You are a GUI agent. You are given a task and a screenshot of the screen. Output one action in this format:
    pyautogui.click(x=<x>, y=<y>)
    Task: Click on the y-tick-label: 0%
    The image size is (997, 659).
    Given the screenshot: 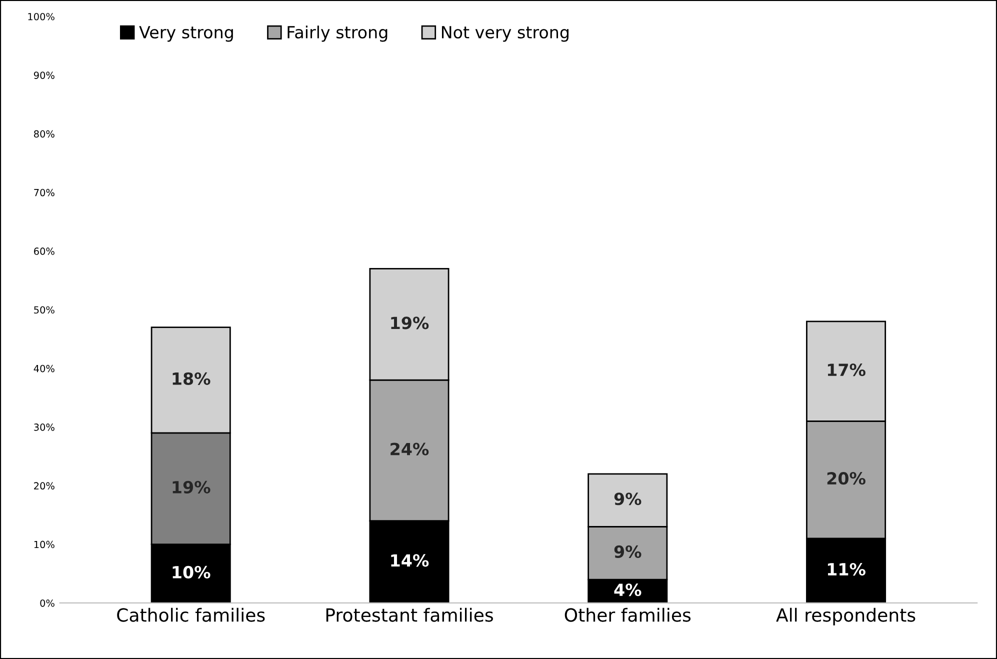 What is the action you would take?
    pyautogui.click(x=47, y=603)
    